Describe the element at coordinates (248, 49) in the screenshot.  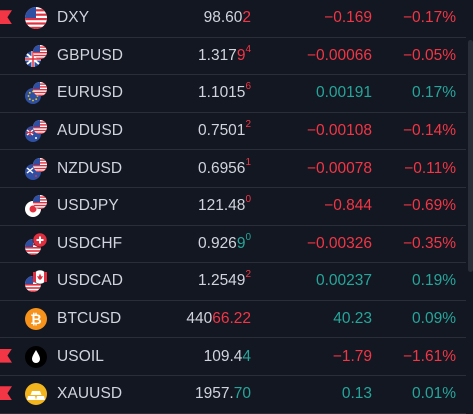
I see `last-price-fraction-digit: 4` at that location.